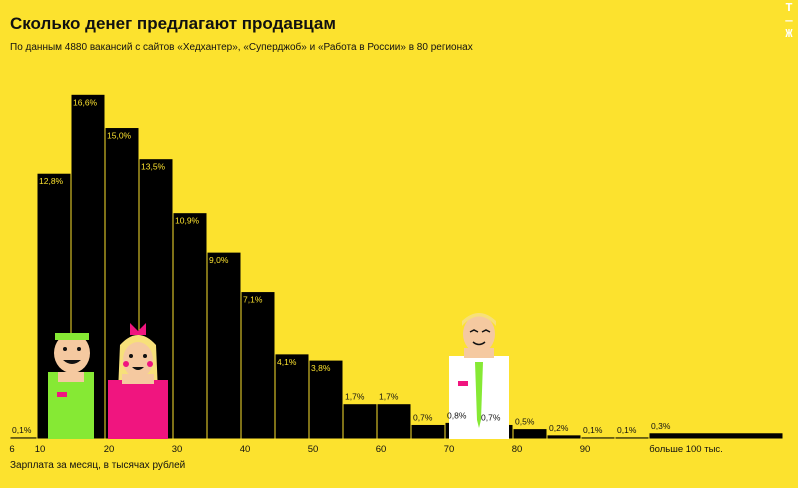 The image size is (798, 488). What do you see at coordinates (138, 381) in the screenshot?
I see `seller-pink-icon` at bounding box center [138, 381].